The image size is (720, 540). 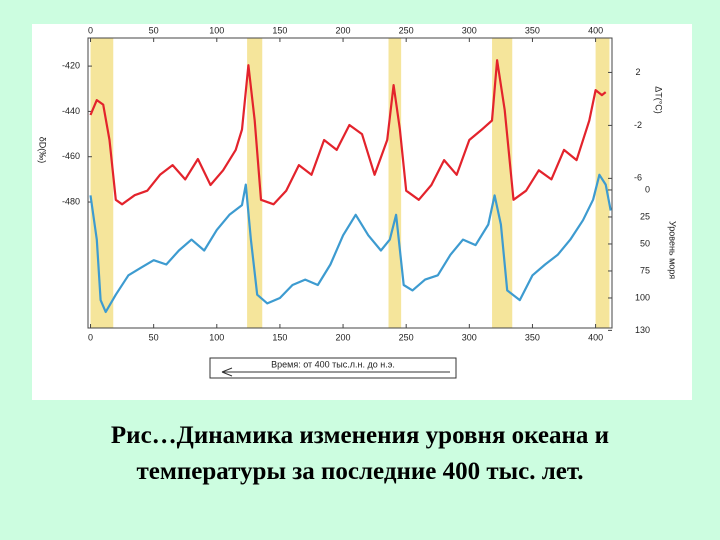 What do you see at coordinates (645, 270) in the screenshot?
I see `y2-tick-label: 75` at bounding box center [645, 270].